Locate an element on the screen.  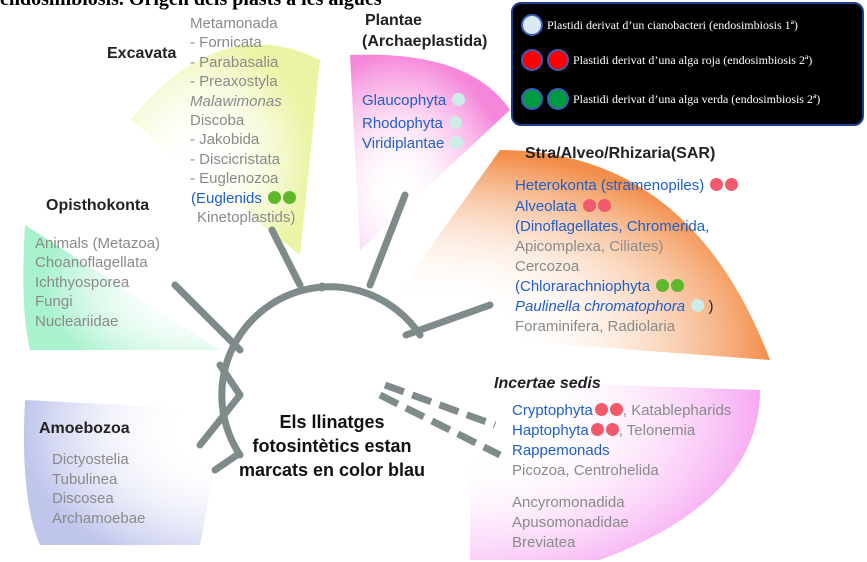
cryptophyta-label: Cryptophyta is located at coordinates (552, 410).